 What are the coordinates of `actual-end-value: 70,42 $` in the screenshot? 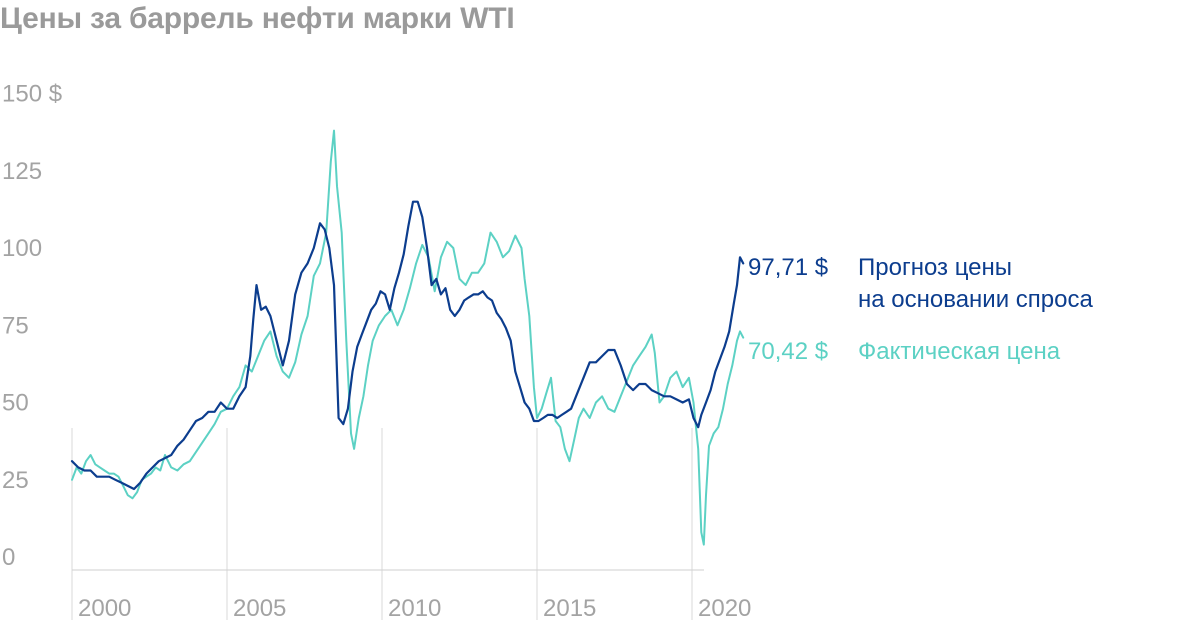 It's located at (788, 351).